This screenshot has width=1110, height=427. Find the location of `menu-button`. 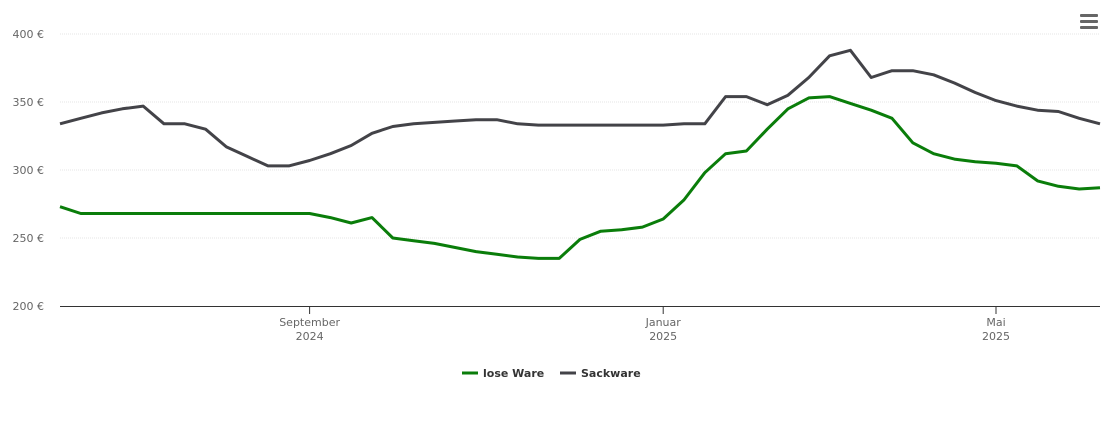

menu-button is located at coordinates (1089, 21).